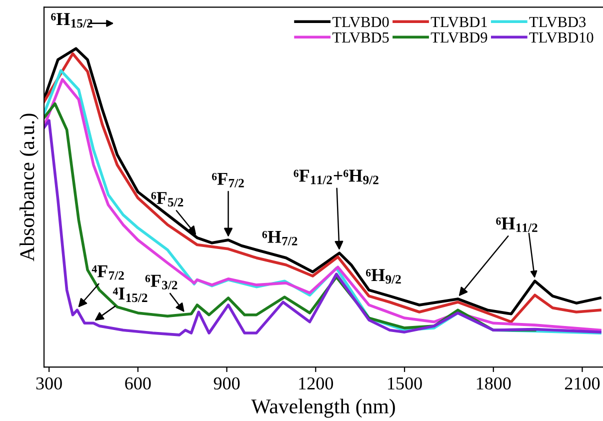 Image resolution: width=603 pixels, height=421 pixels. I want to click on annotation: ⁶H$_{9/2}$, so click(383, 276).